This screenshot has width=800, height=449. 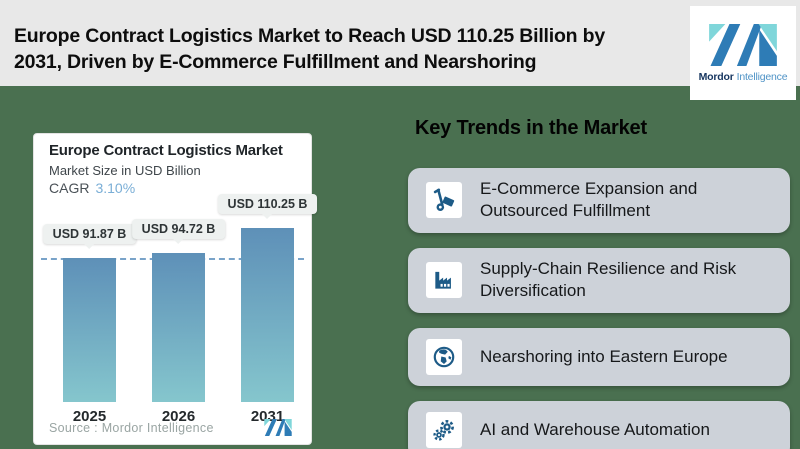 I want to click on globe-icon, so click(x=444, y=357).